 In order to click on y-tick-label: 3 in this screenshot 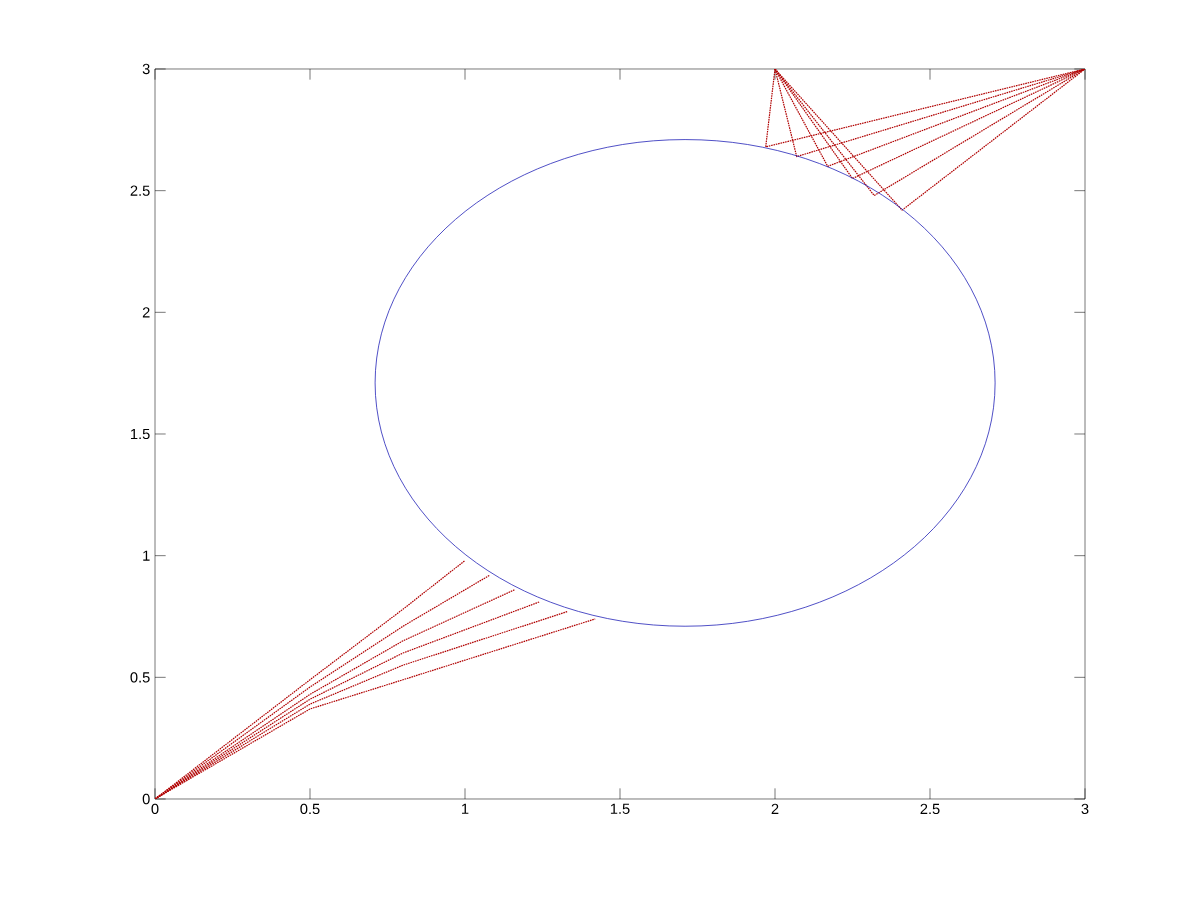, I will do `click(146, 69)`.